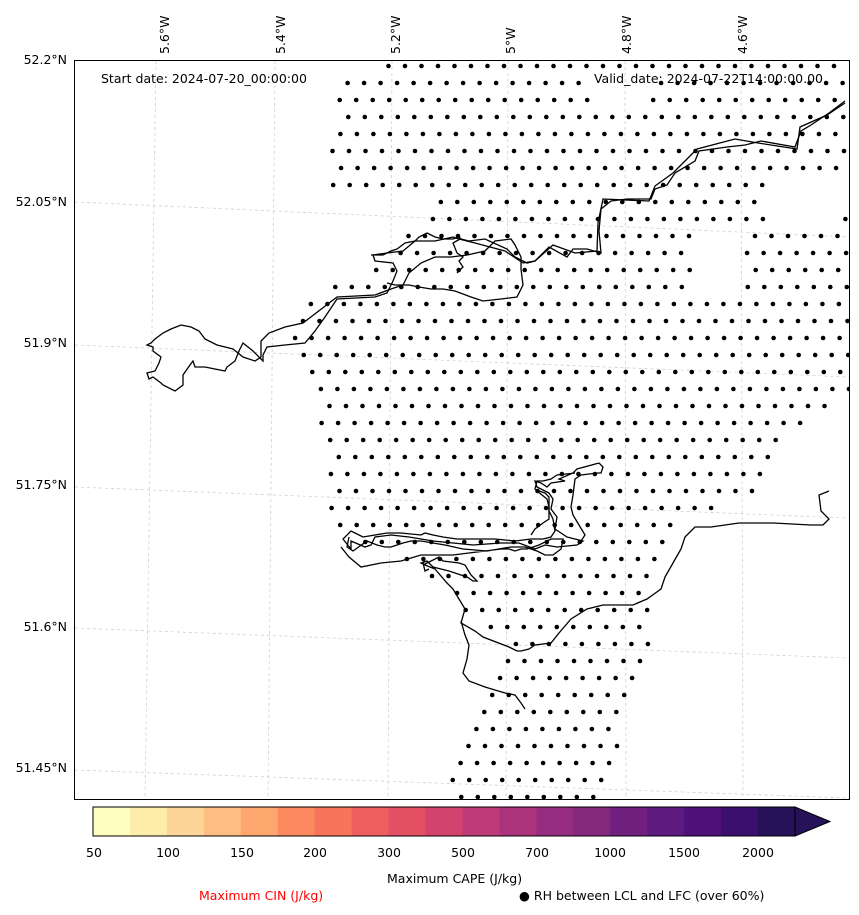  I want to click on parallel-51.75N, so click(462, 502).